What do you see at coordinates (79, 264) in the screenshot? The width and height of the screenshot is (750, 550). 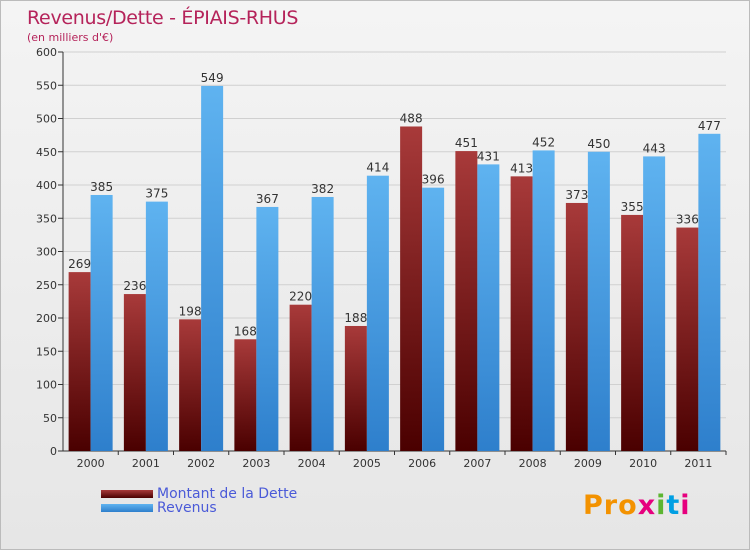 I see `data-label: 269` at bounding box center [79, 264].